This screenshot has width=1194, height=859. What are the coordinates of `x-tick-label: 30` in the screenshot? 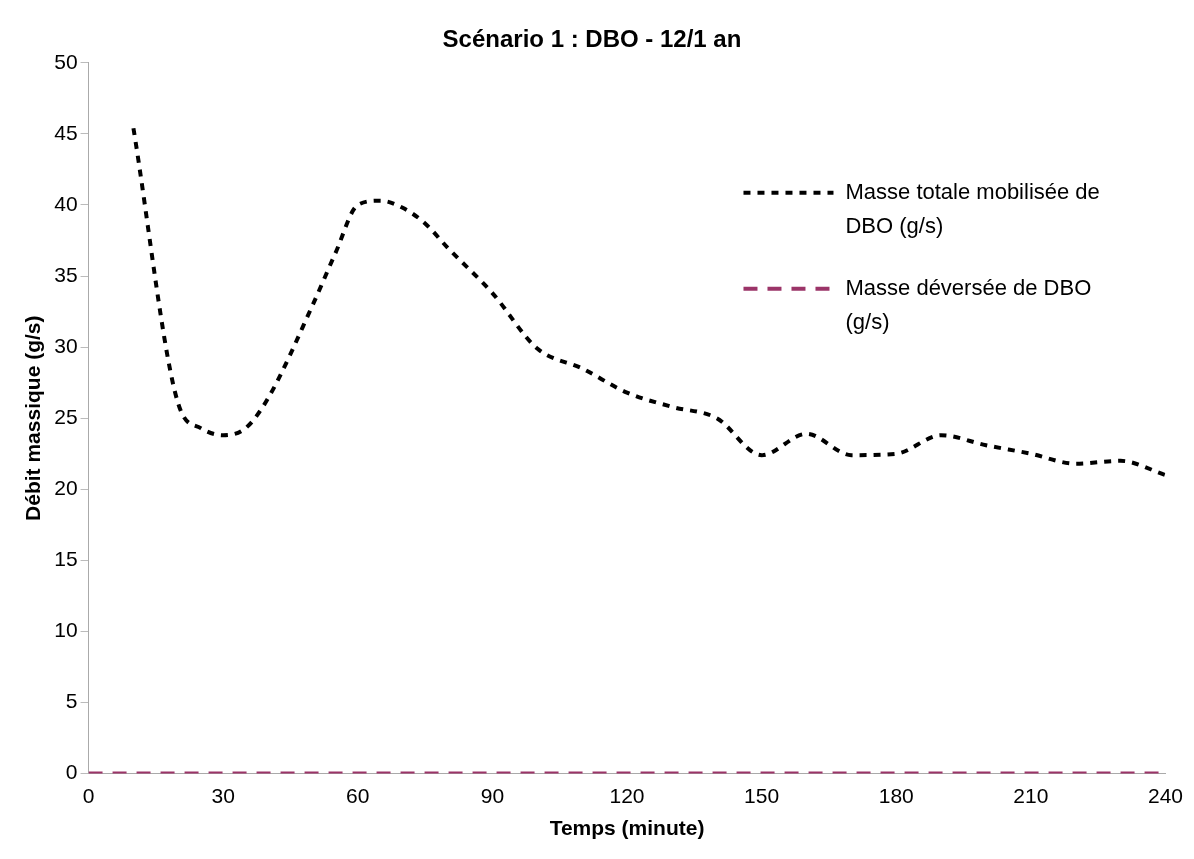 It's located at (223, 795).